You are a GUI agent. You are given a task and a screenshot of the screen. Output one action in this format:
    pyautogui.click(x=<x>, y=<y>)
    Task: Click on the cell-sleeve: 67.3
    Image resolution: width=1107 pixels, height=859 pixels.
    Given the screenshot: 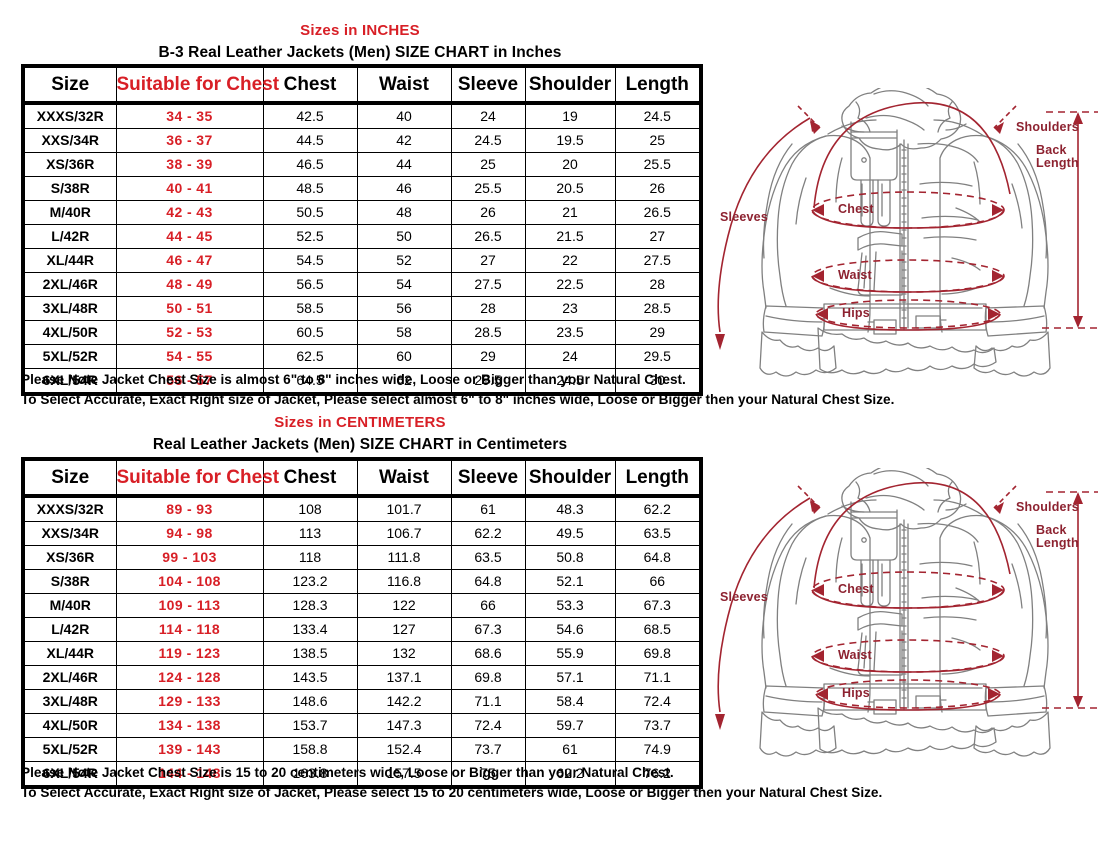 What is the action you would take?
    pyautogui.click(x=488, y=629)
    